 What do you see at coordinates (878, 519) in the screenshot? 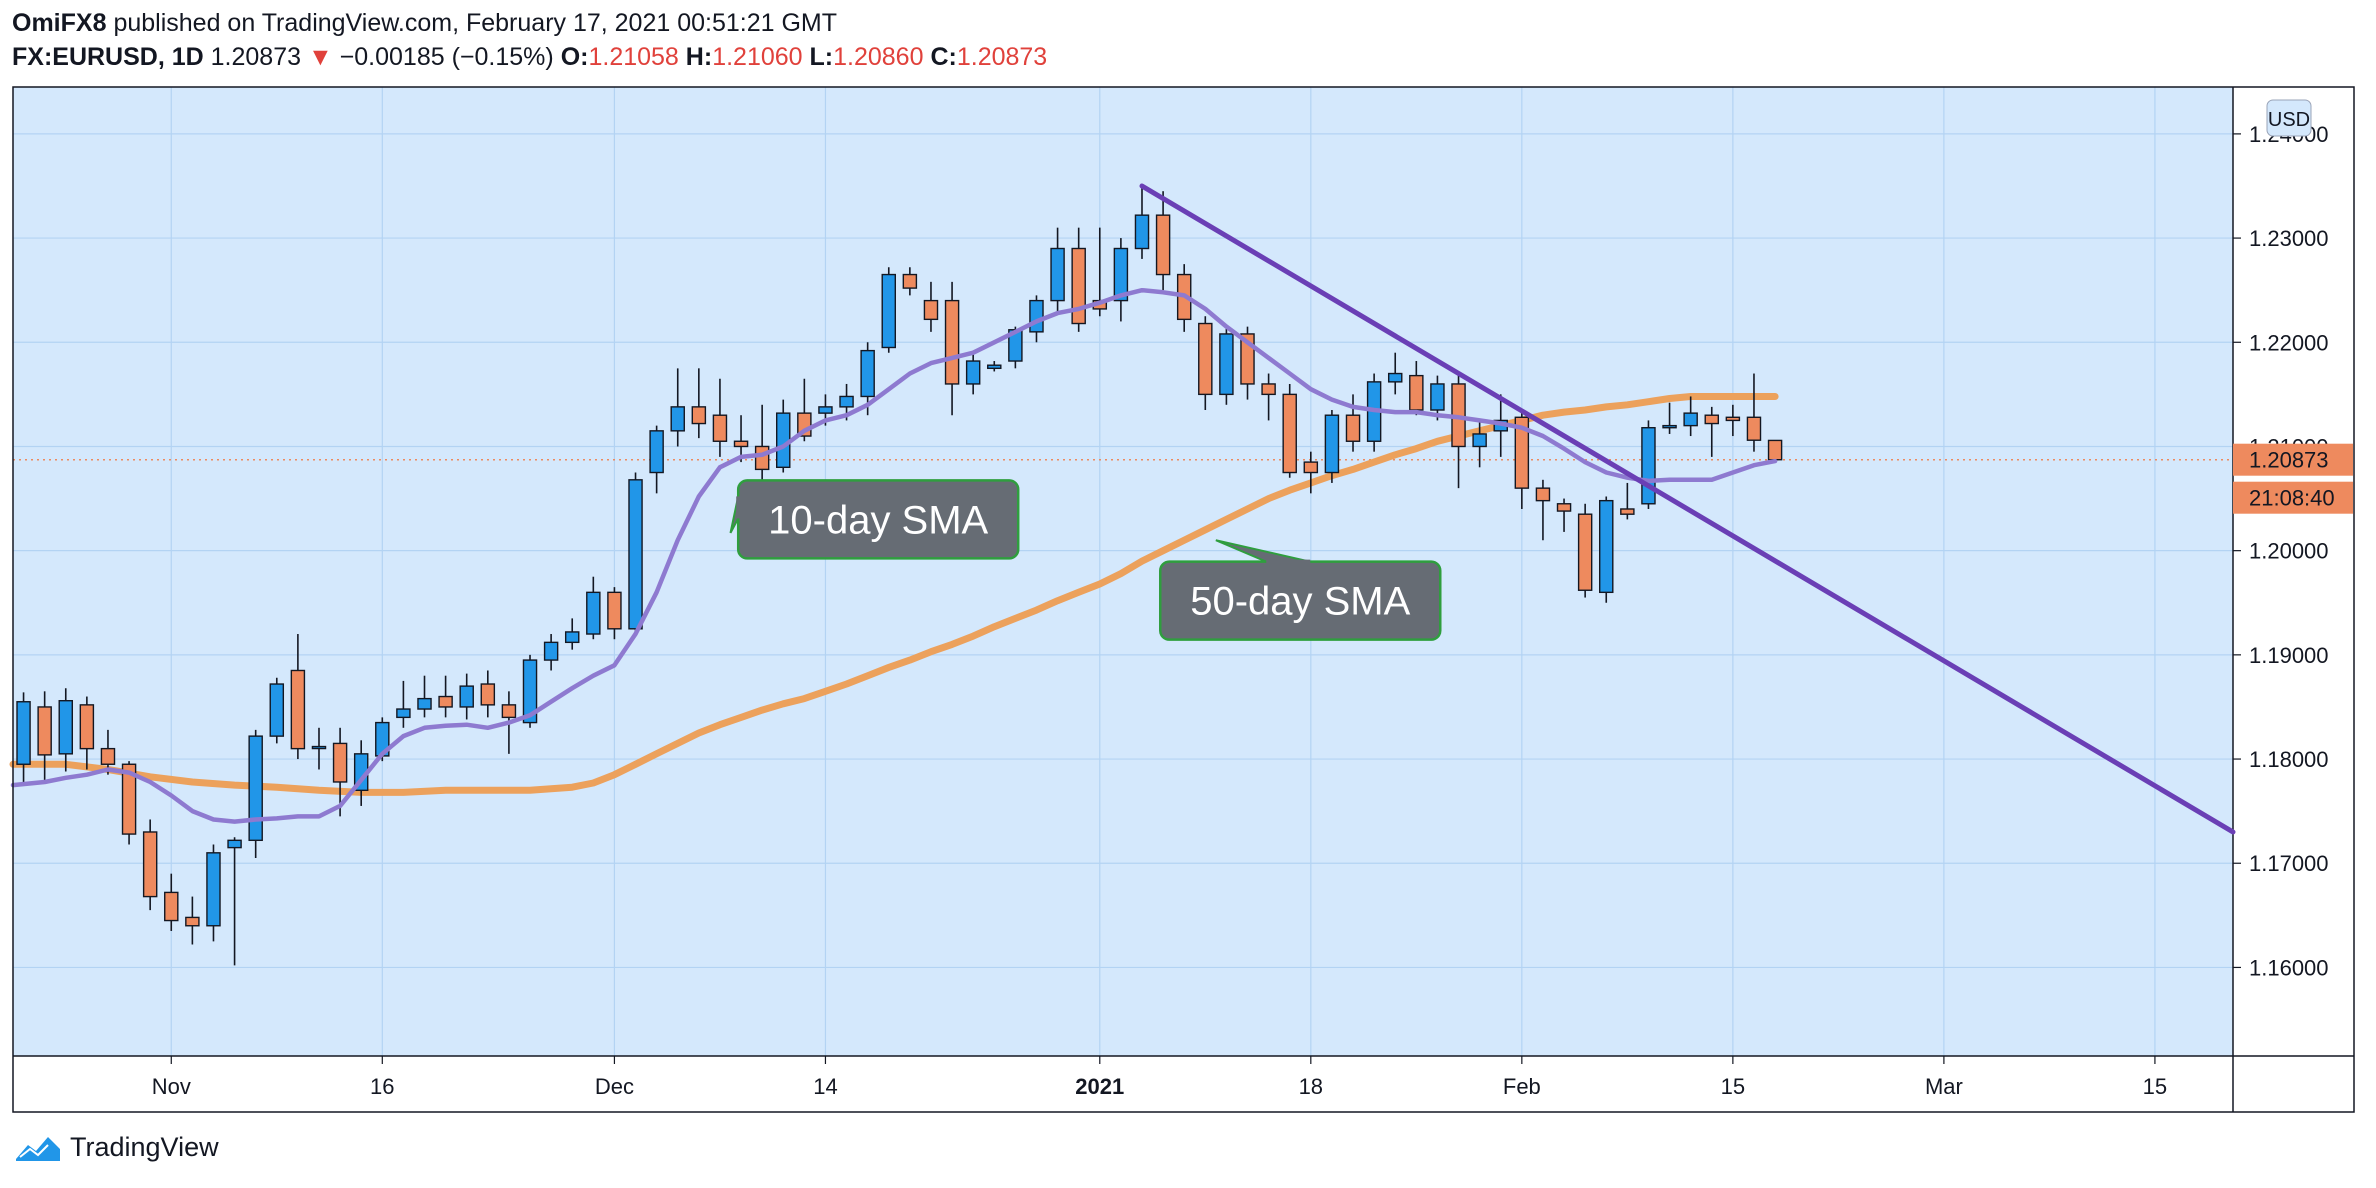
I see `callout-box` at bounding box center [878, 519].